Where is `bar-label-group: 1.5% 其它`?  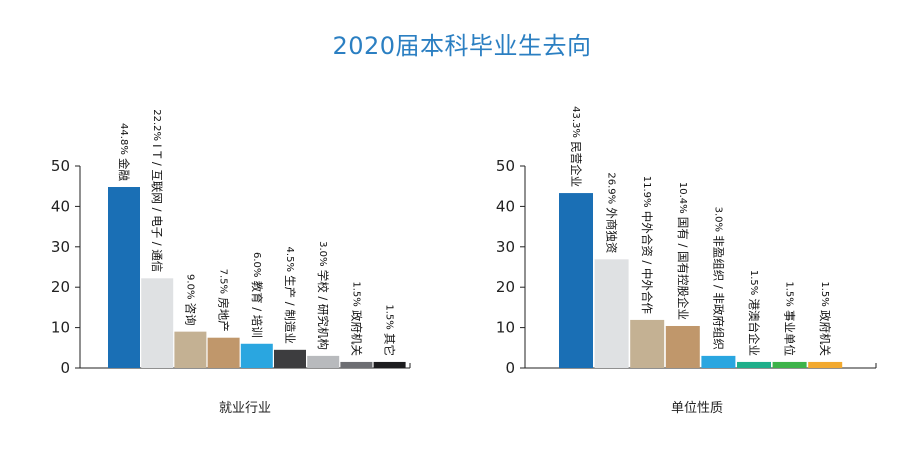 bar-label-group: 1.5% 其它 is located at coordinates (390, 330).